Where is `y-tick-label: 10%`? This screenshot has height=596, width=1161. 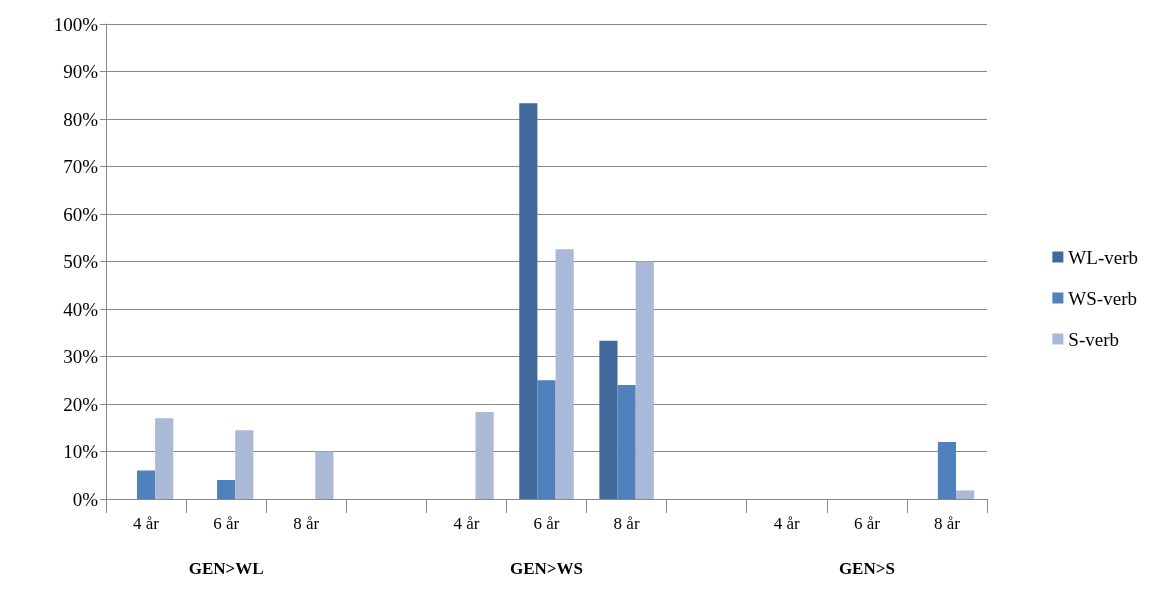
y-tick-label: 10% is located at coordinates (81, 451).